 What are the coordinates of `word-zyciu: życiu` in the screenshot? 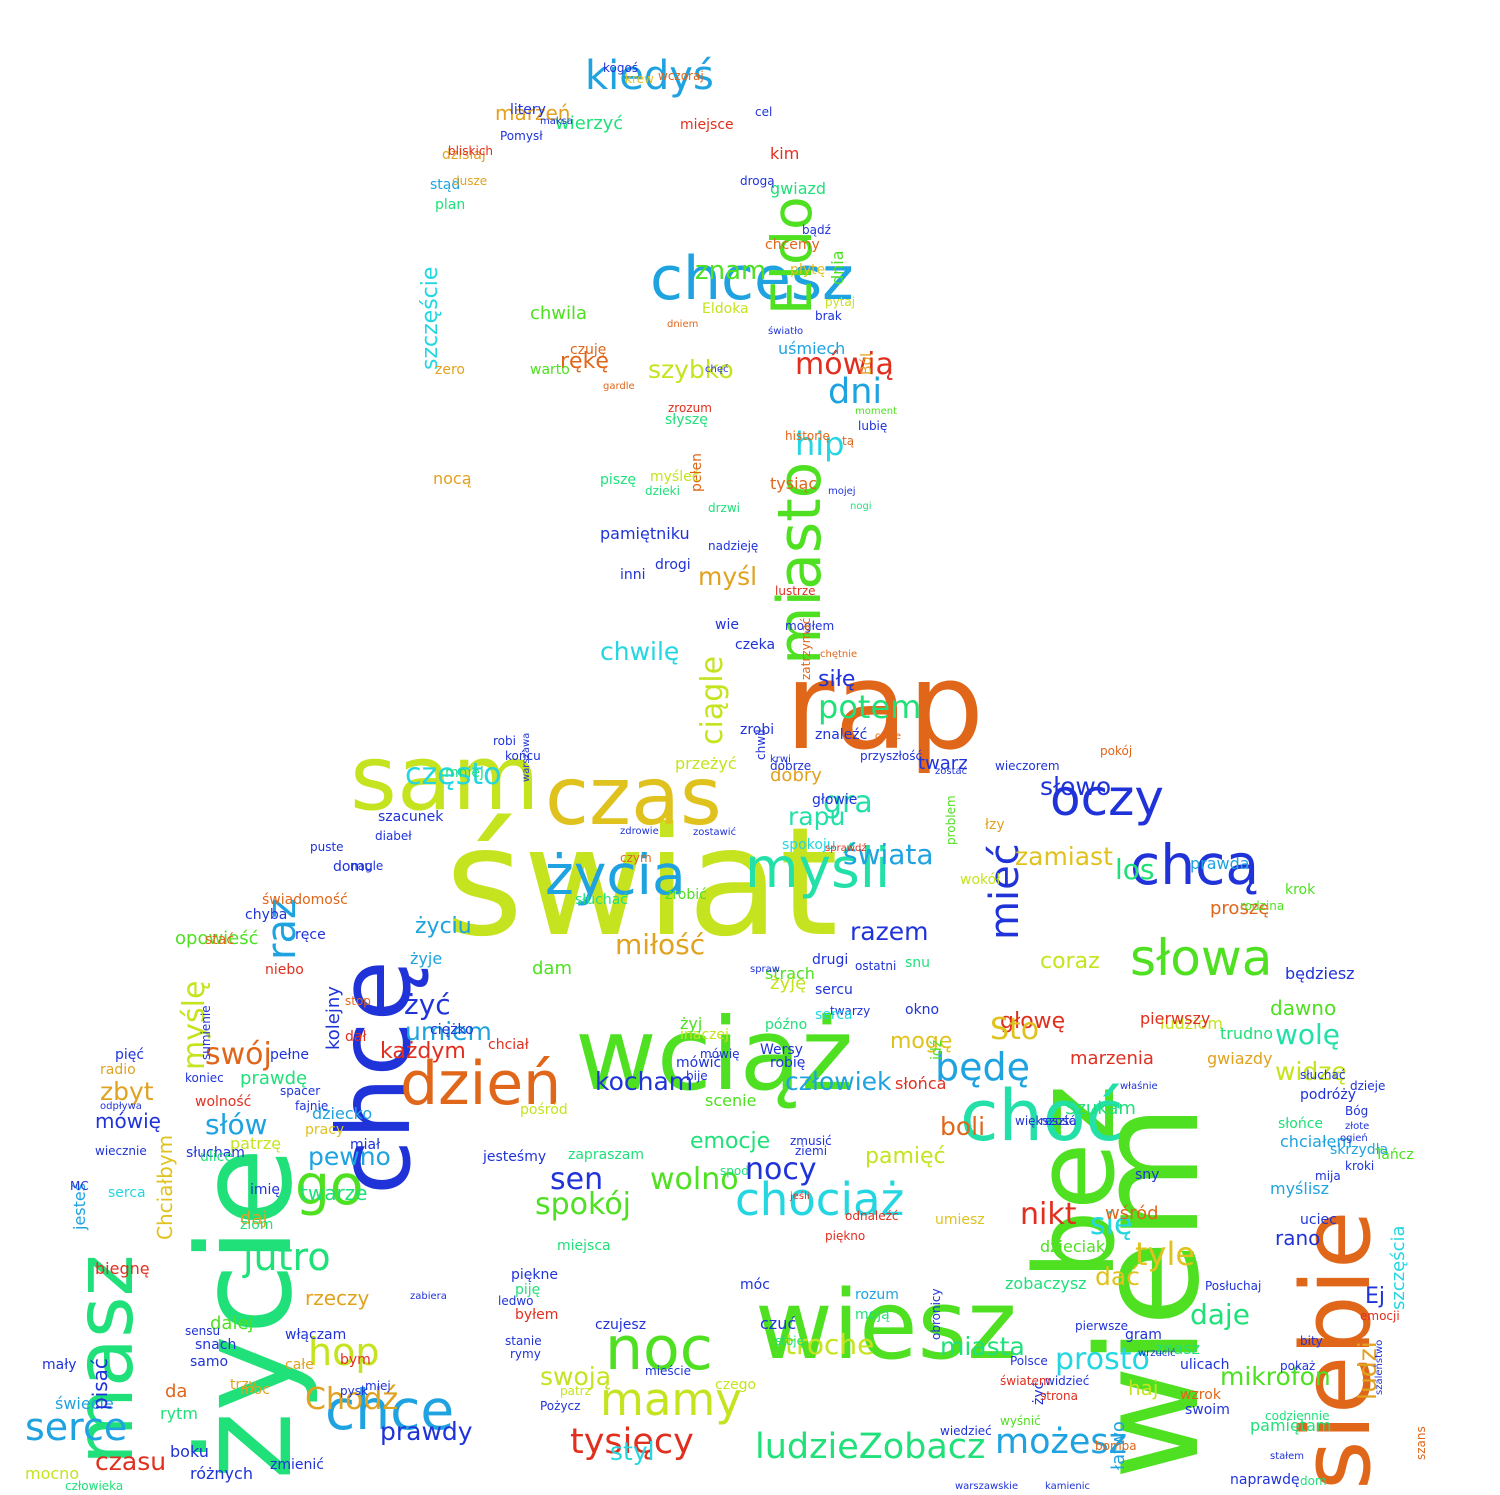 It's located at (443, 927).